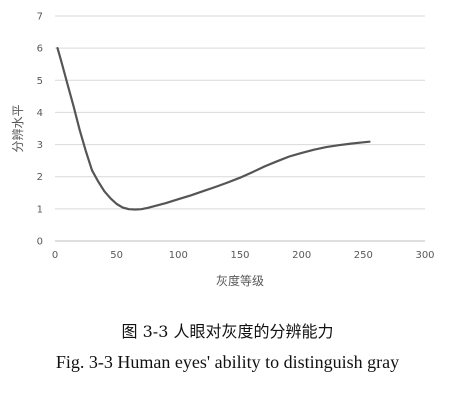 The width and height of the screenshot is (455, 404). Describe the element at coordinates (40, 81) in the screenshot. I see `y-tick-label: 5` at that location.